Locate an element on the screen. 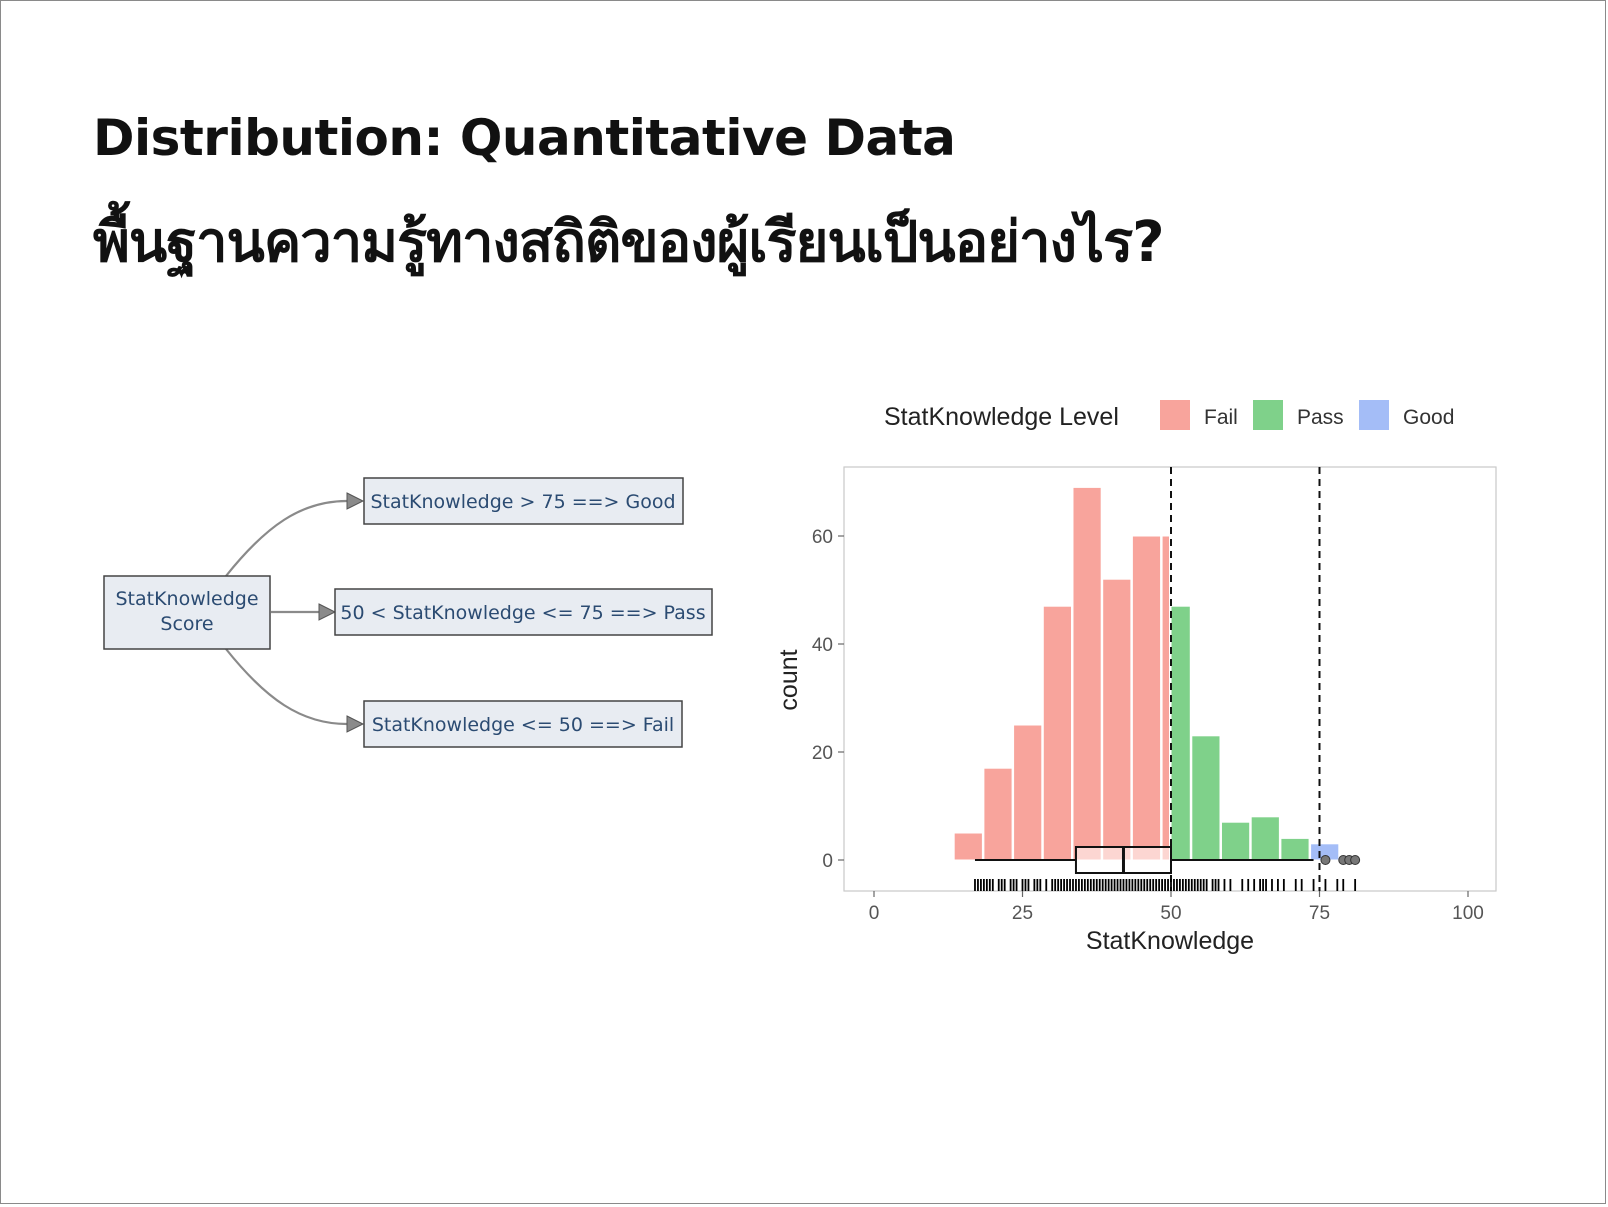  node-pass is located at coordinates (523, 612).